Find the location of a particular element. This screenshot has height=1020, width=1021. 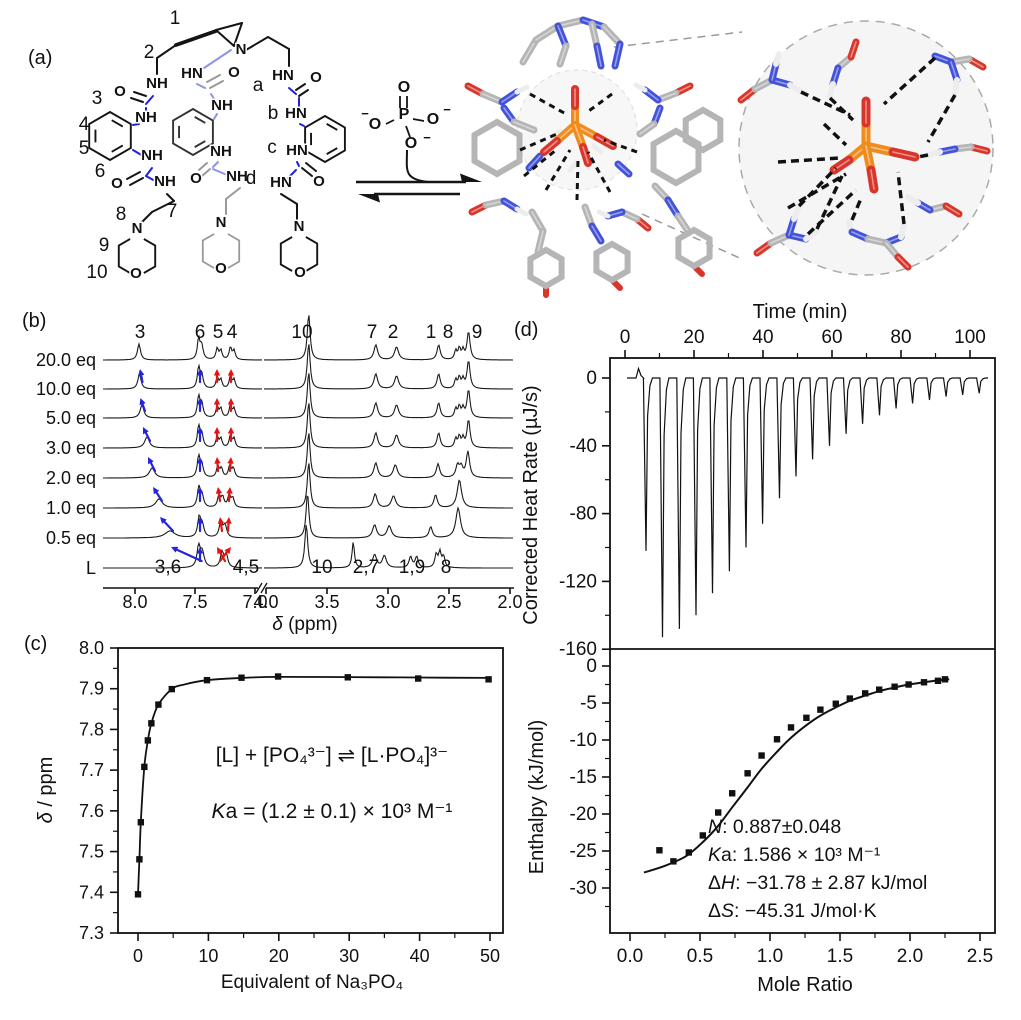

equivalents-label: 5.0 eq is located at coordinates (71, 418).